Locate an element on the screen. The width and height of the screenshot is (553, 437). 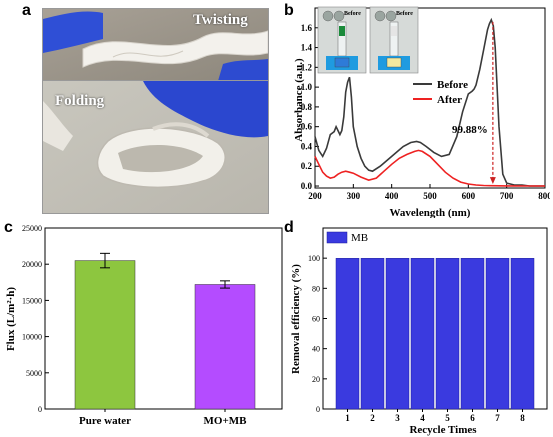
removal-x-tick-label: 5 is located at coordinates (447, 418).